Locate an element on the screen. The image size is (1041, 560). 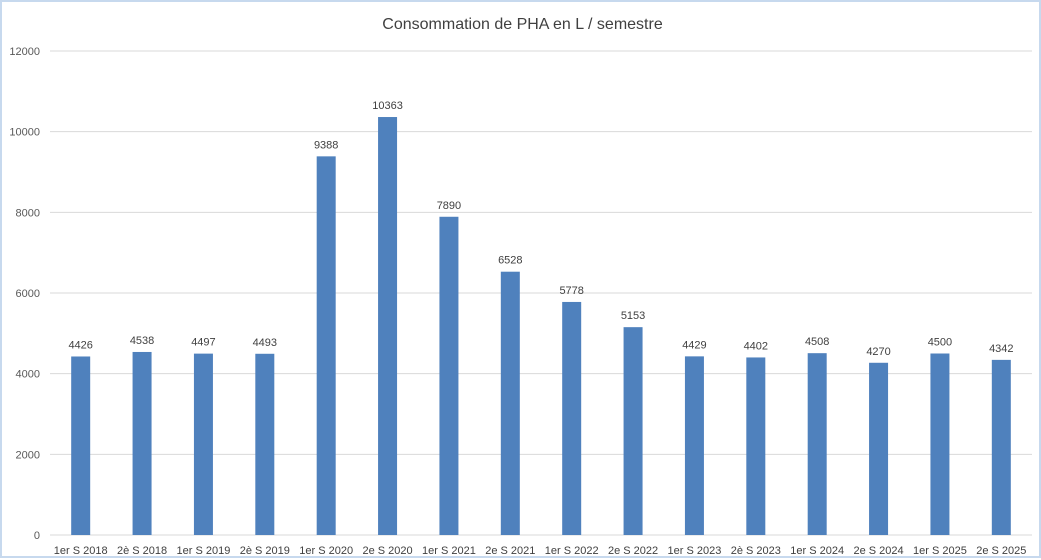
y-tick-label: 10000 is located at coordinates (24, 133).